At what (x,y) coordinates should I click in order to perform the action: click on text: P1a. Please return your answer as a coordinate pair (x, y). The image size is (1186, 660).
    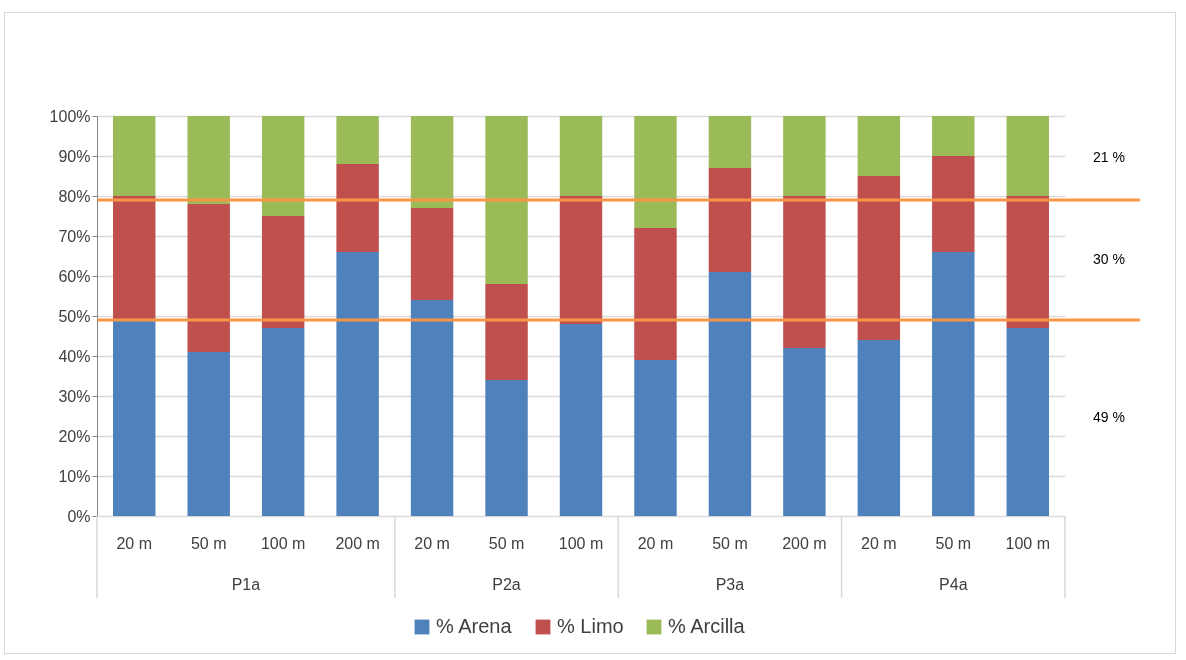
    Looking at the image, I should click on (246, 584).